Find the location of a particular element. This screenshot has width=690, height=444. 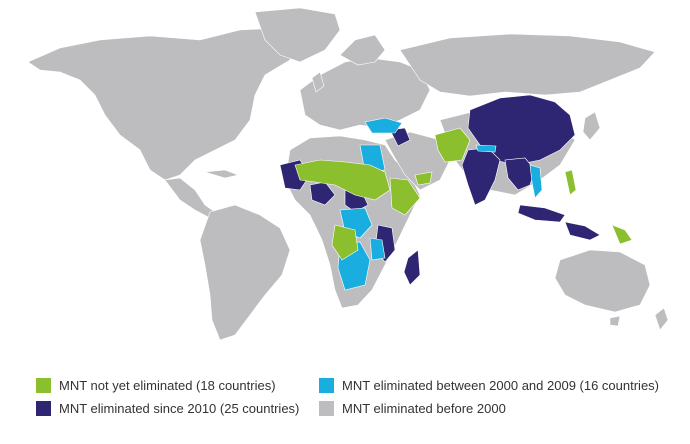

region-horn-of-africa is located at coordinates (405, 196).